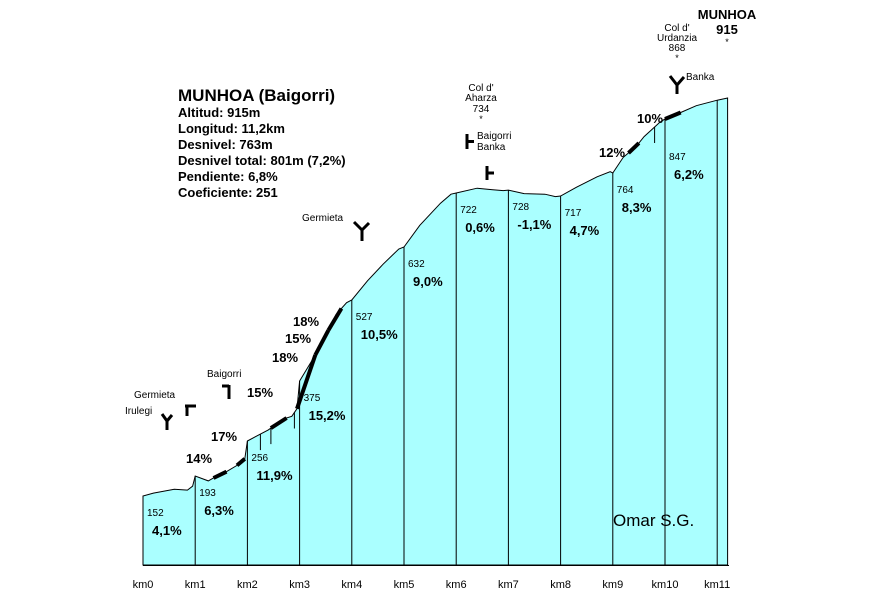  Describe the element at coordinates (323, 218) in the screenshot. I see `junction-germieta-upper-label: Germieta` at that location.